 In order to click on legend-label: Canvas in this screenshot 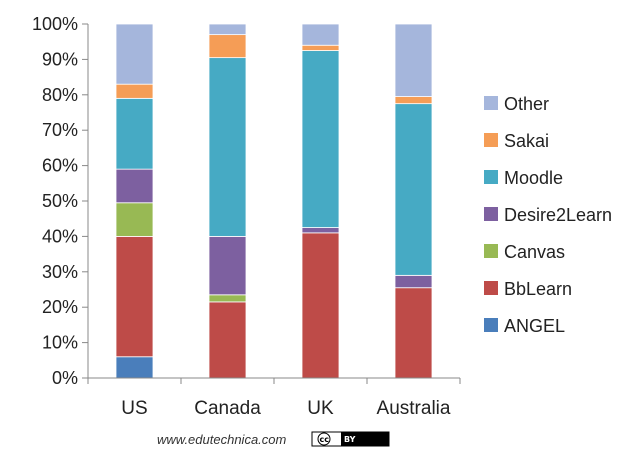, I will do `click(534, 252)`.